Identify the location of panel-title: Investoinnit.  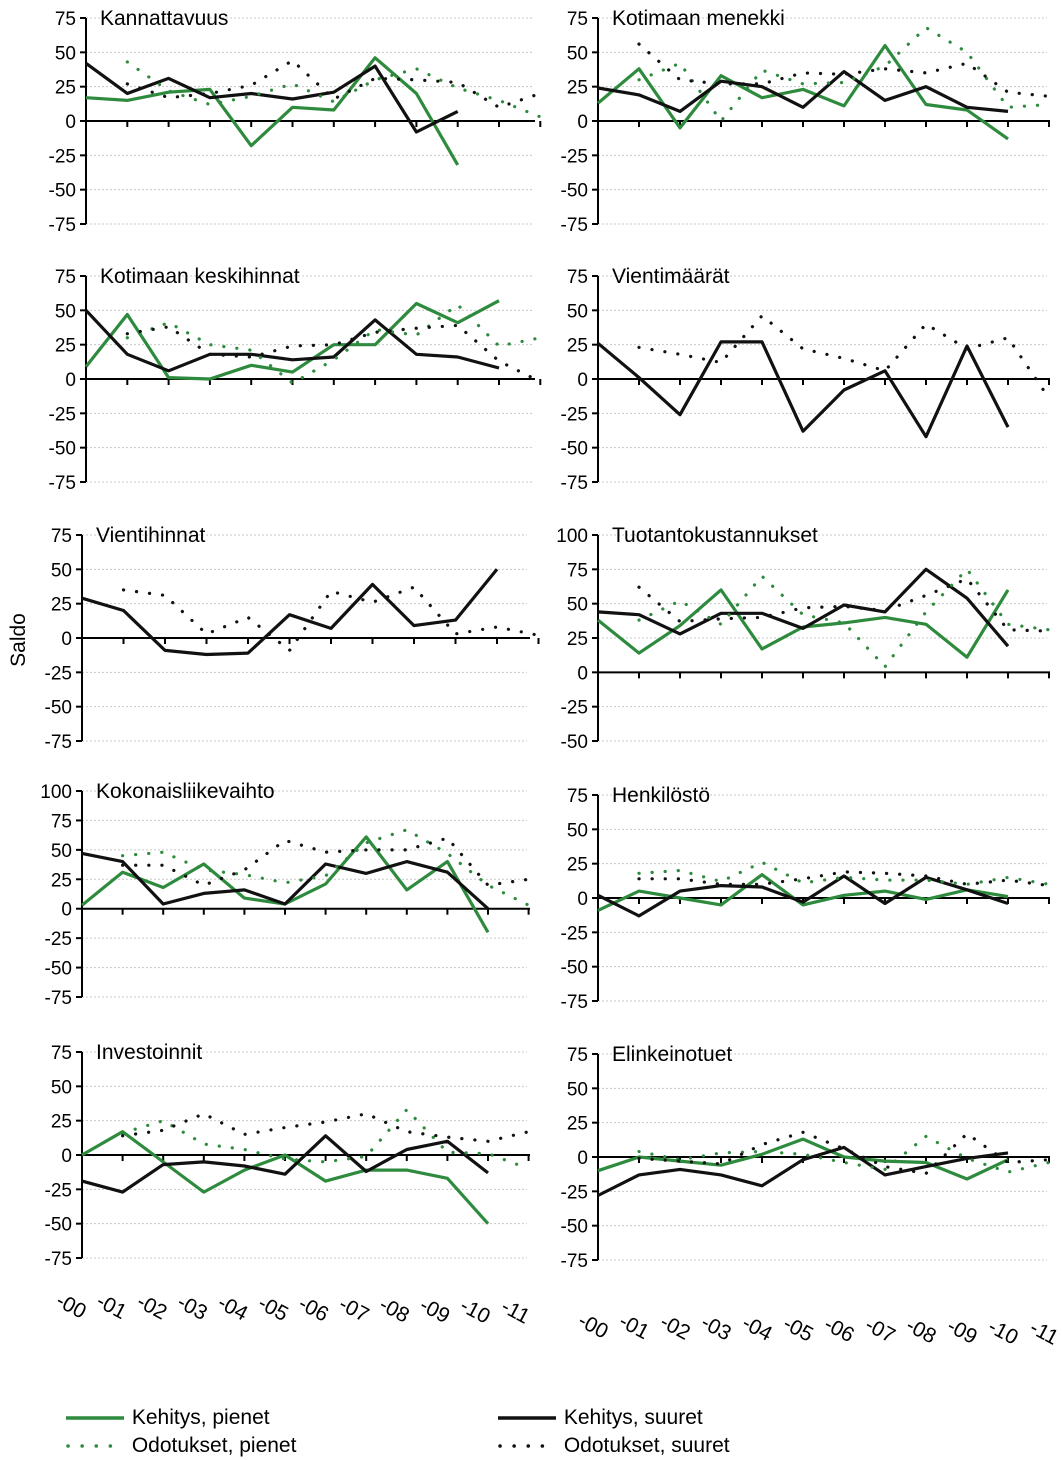
(149, 1052).